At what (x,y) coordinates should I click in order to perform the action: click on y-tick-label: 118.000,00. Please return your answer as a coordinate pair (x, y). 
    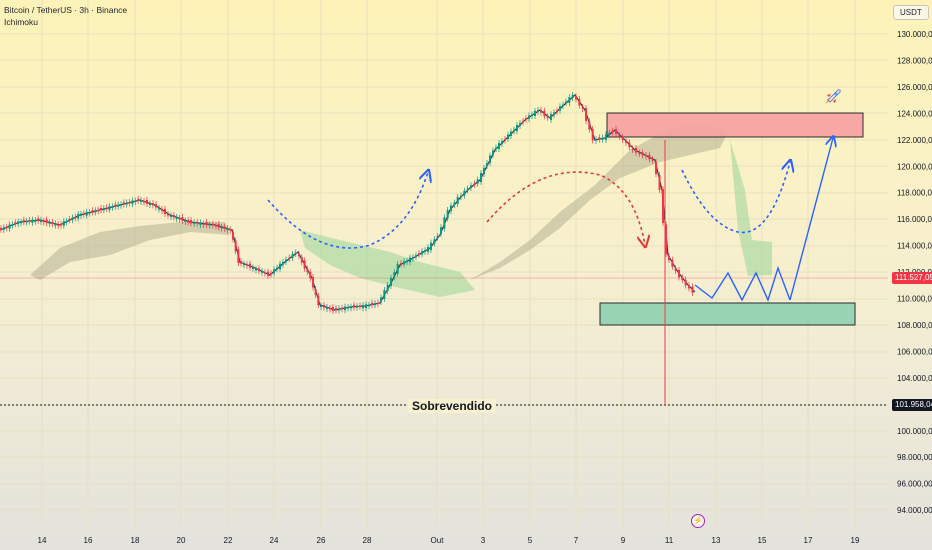
    Looking at the image, I should click on (914, 193).